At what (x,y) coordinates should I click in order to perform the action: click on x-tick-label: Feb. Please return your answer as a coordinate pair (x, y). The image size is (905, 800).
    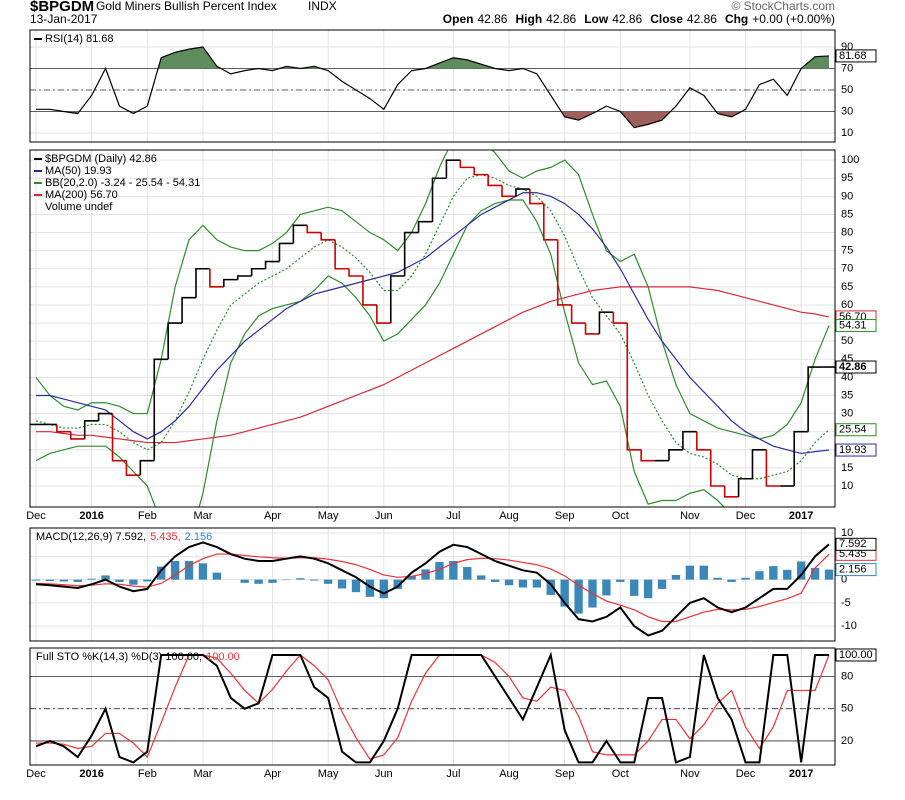
    Looking at the image, I should click on (147, 516).